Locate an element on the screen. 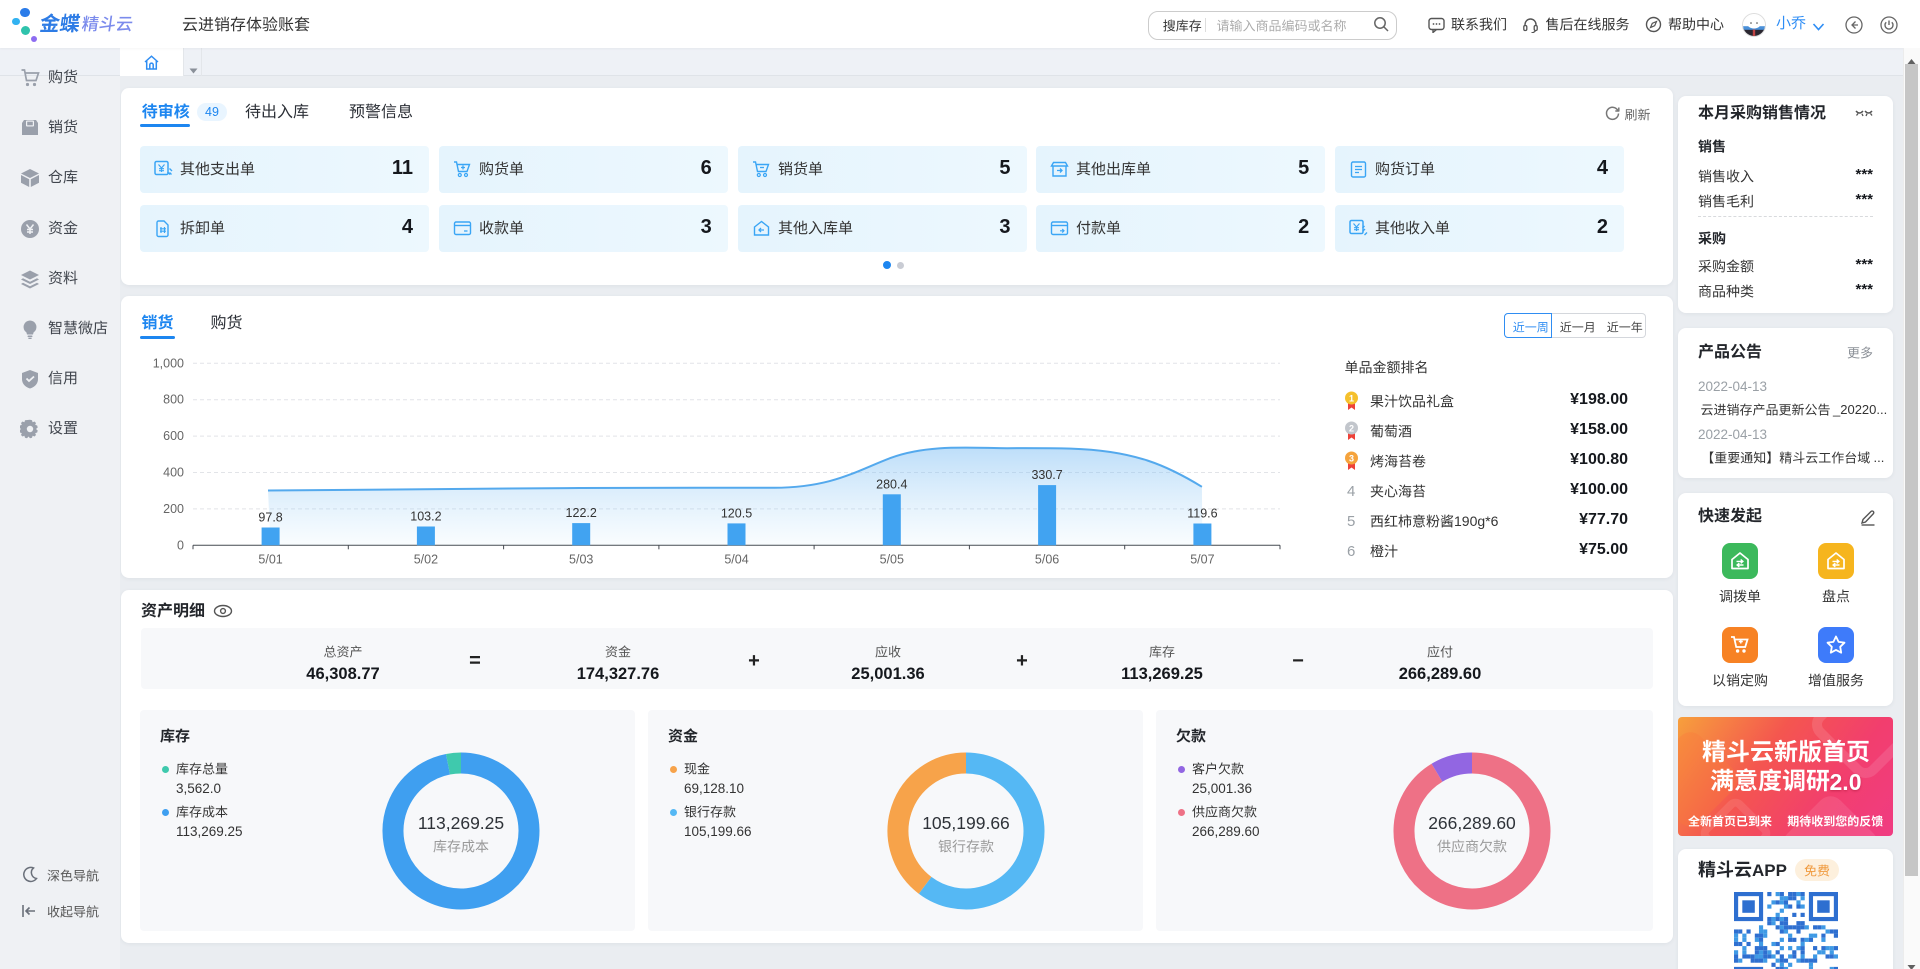 The height and width of the screenshot is (969, 1920). svg-text: 122.2 is located at coordinates (581, 513).